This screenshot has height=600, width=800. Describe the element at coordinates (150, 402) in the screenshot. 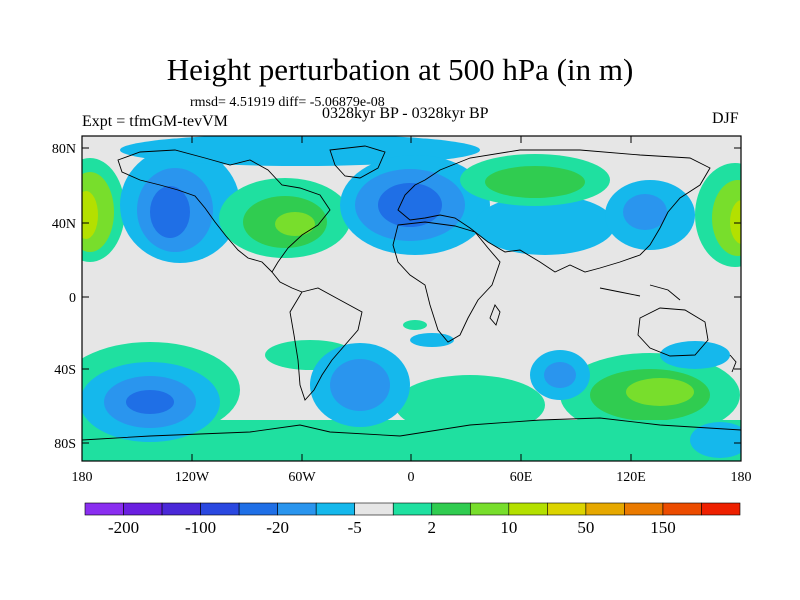

I see `anomaly-negative-so-pacific-core` at that location.